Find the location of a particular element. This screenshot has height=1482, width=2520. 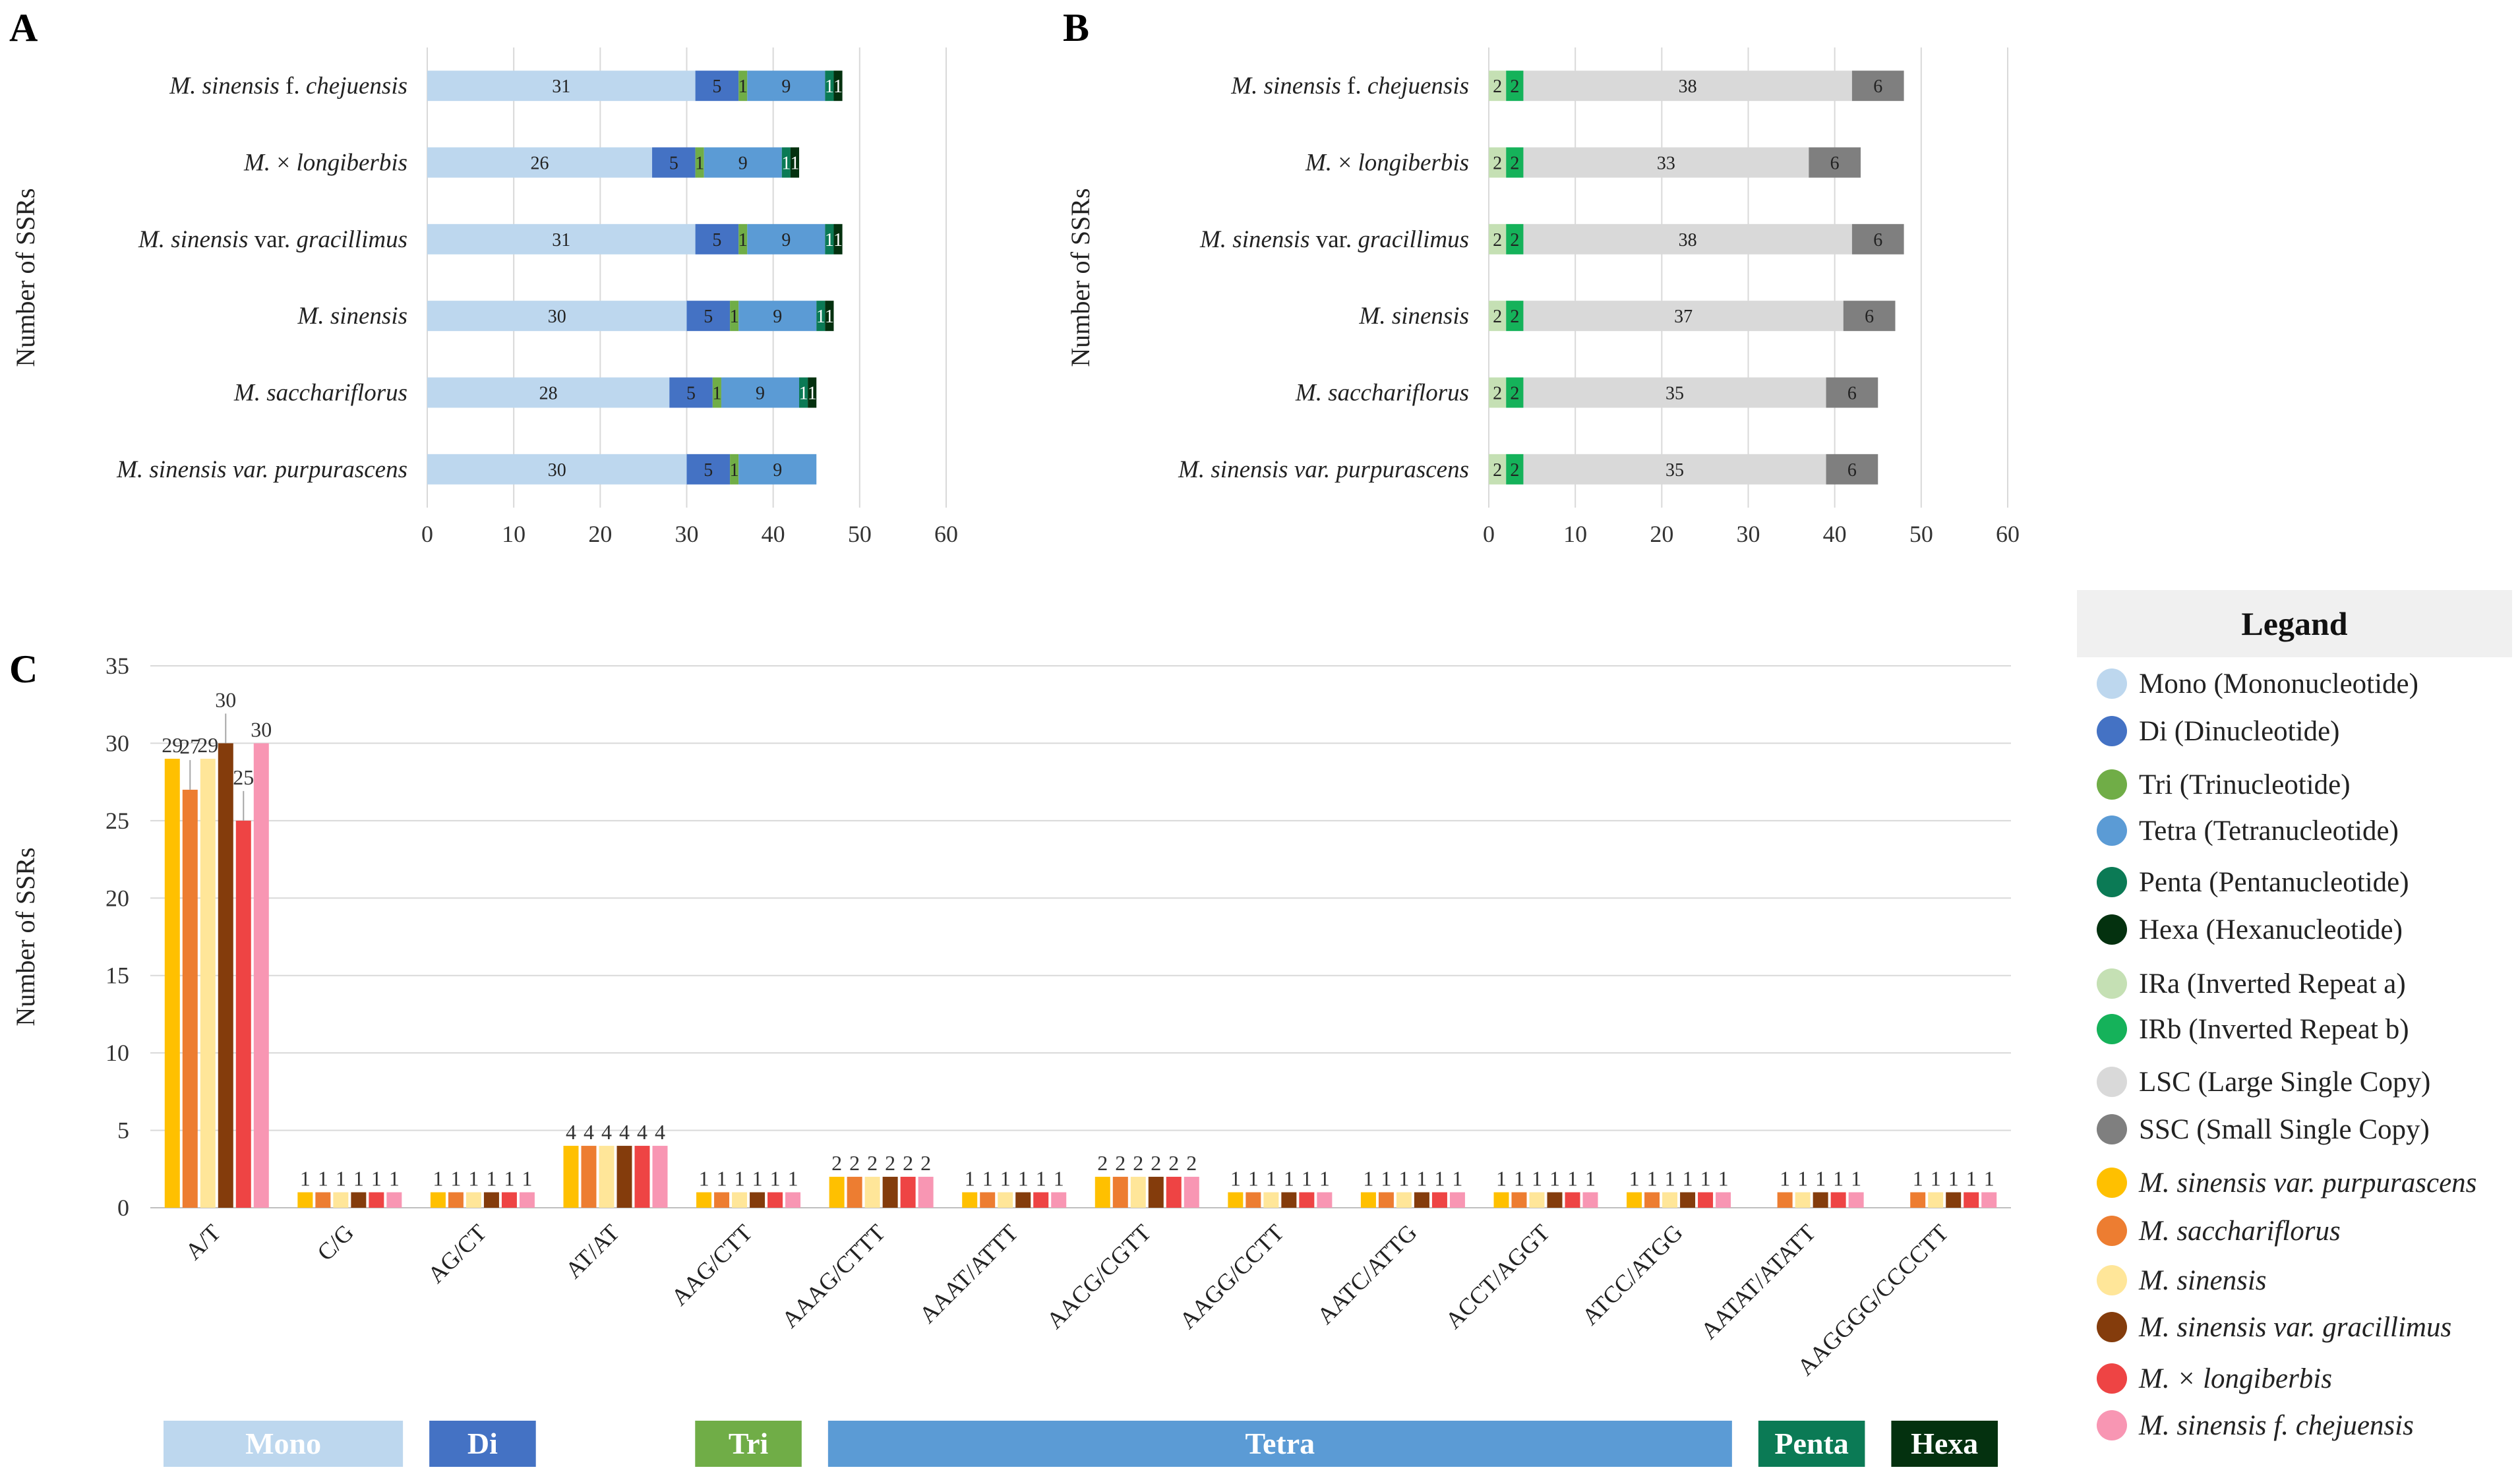

legend-item: M. sinensis var. gracillimus is located at coordinates (2274, 1327).